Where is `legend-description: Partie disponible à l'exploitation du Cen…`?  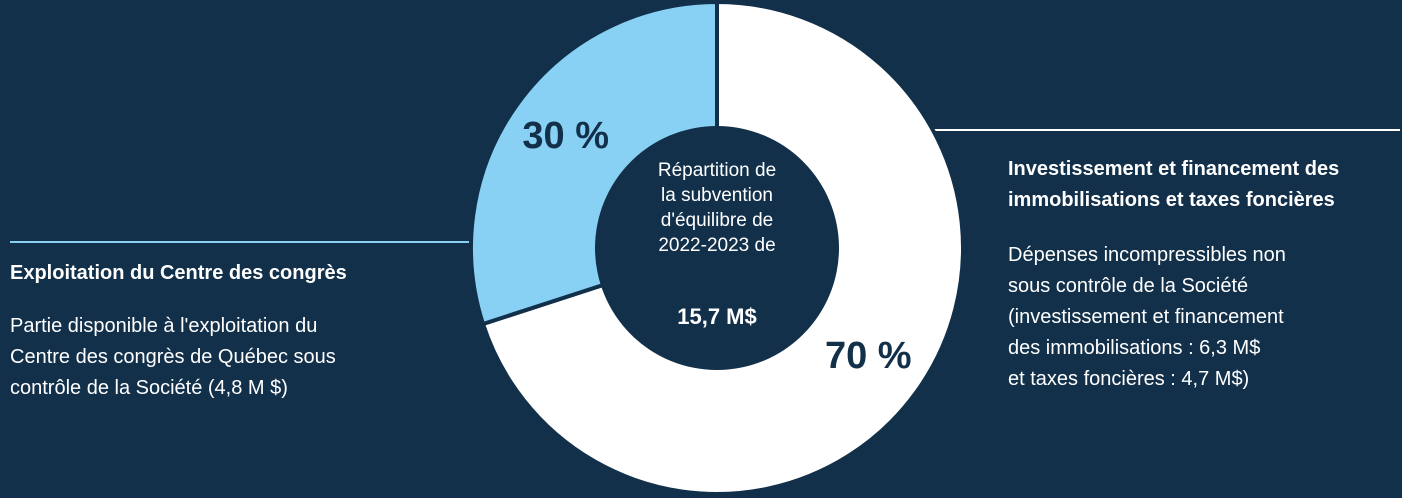 legend-description: Partie disponible à l'exploitation du Cen… is located at coordinates (240, 357).